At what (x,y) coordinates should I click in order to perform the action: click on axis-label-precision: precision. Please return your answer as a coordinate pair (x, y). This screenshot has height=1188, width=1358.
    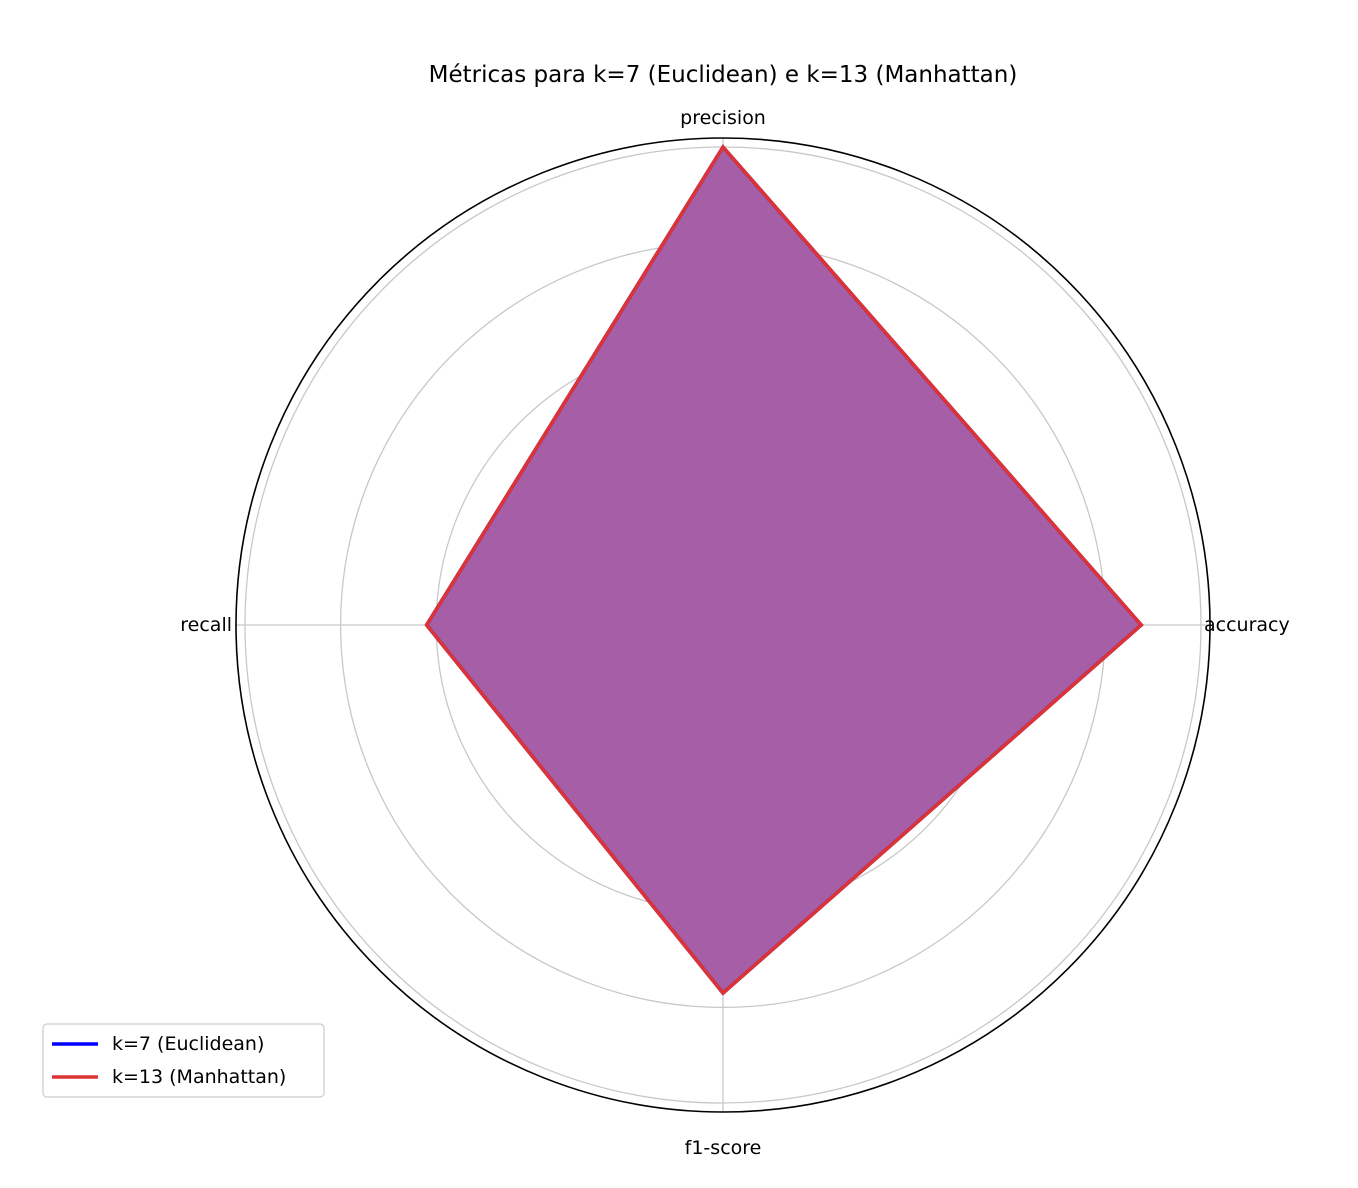
    Looking at the image, I should click on (723, 118).